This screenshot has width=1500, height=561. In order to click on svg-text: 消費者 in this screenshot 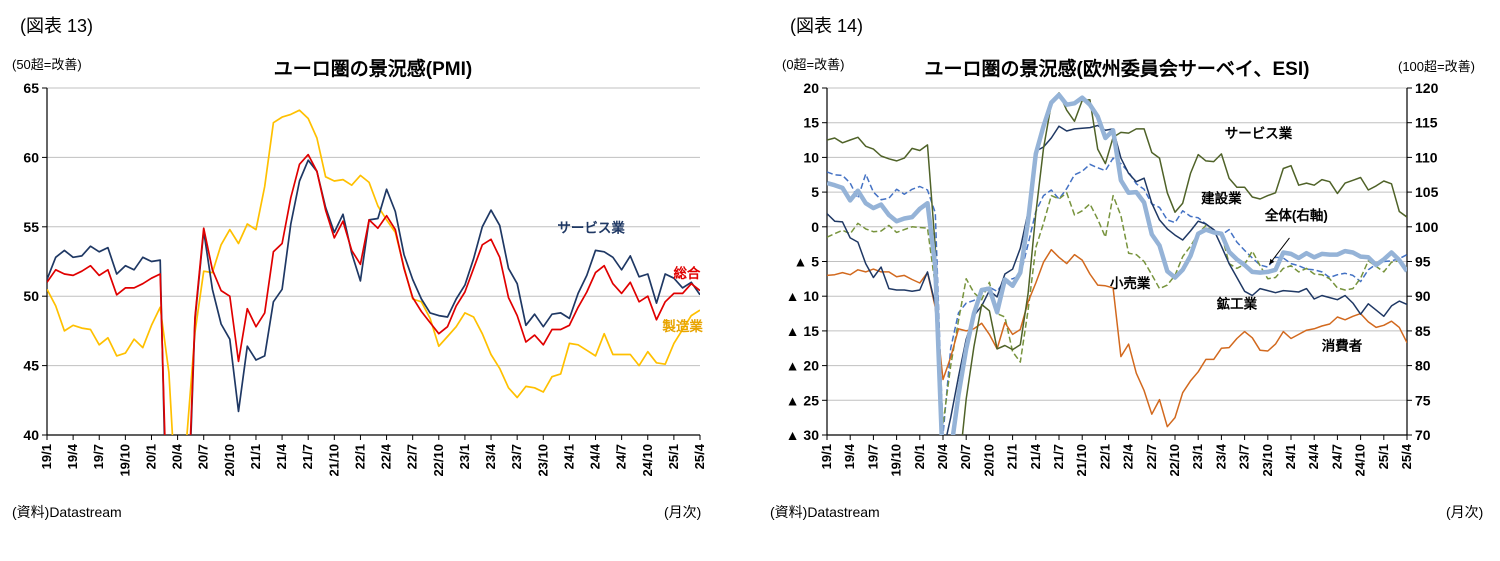, I will do `click(1342, 345)`.